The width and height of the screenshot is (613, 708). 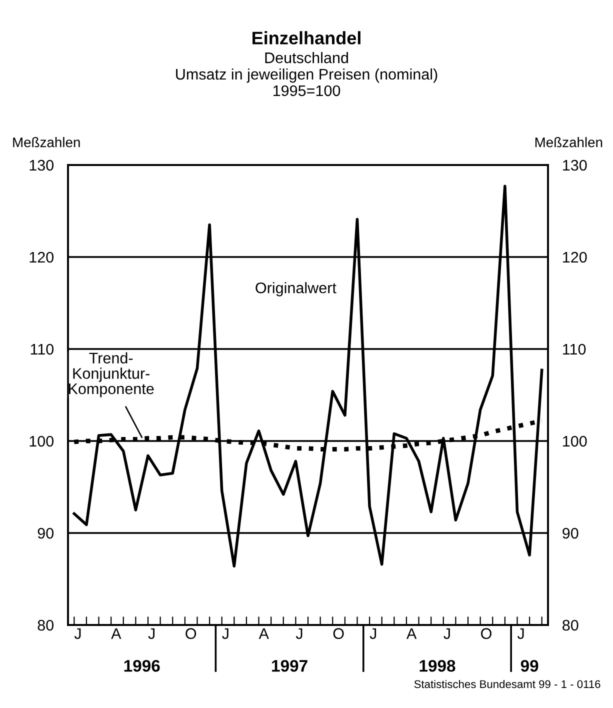 I want to click on y-tick-label: 120, so click(x=42, y=257).